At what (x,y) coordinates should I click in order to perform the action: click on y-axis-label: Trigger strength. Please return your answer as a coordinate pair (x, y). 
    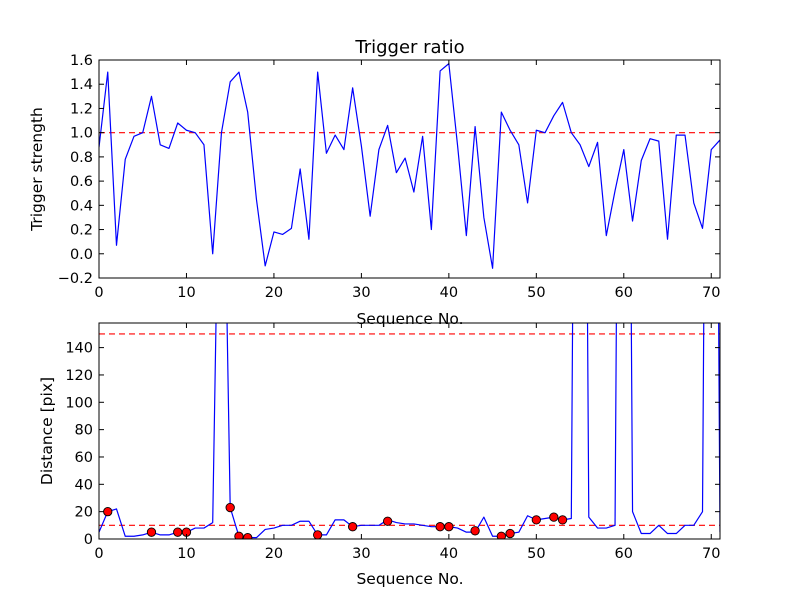
    Looking at the image, I should click on (37, 169).